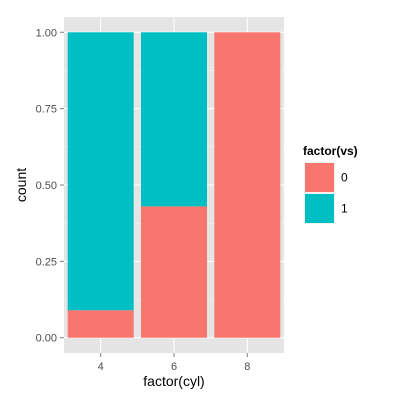  I want to click on y-tick-label: 0.25, so click(46, 262).